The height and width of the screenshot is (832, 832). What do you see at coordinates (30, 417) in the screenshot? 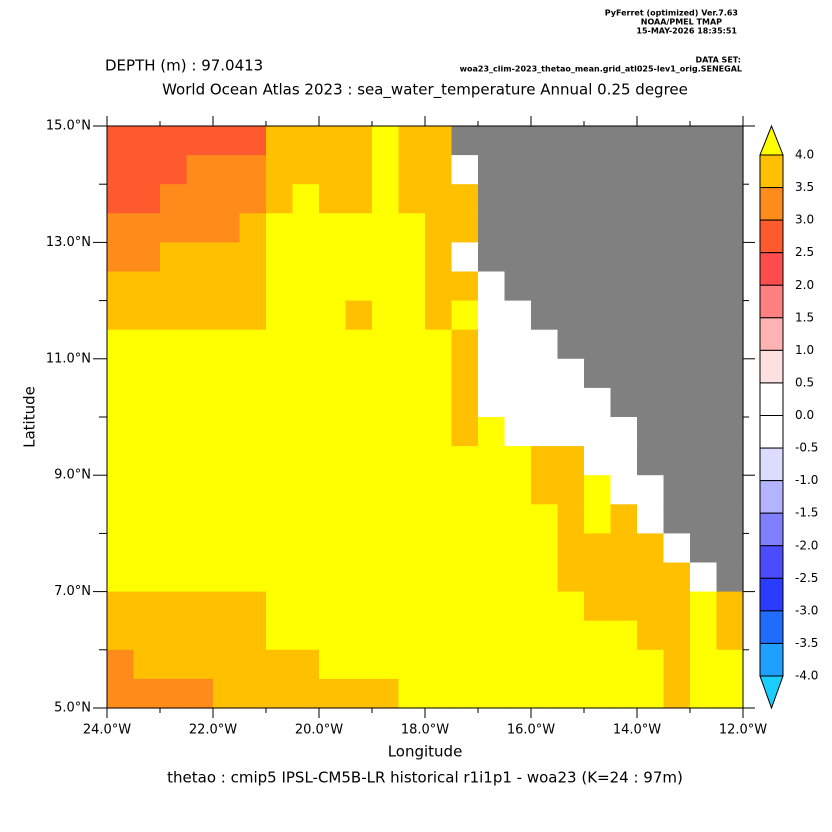
I see `y-axis-label: Latitude` at bounding box center [30, 417].